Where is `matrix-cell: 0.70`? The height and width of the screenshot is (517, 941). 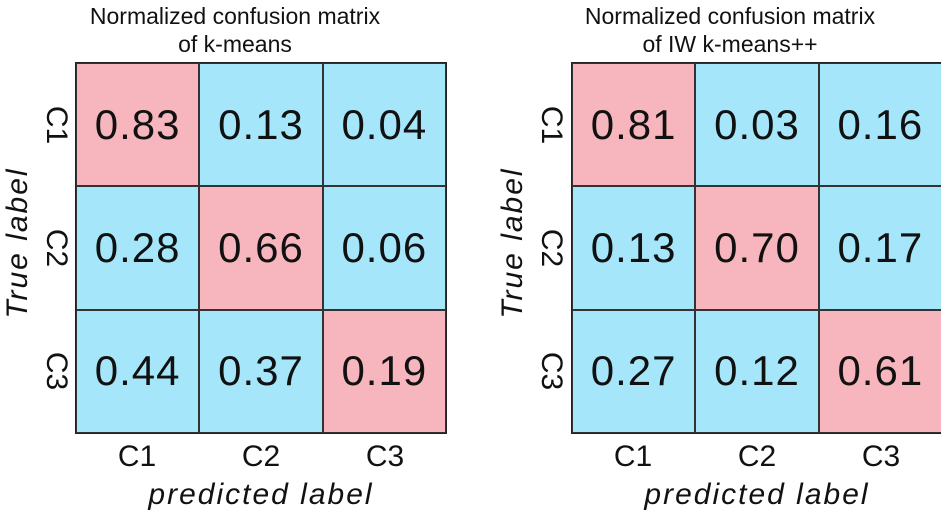
matrix-cell: 0.70 is located at coordinates (757, 248).